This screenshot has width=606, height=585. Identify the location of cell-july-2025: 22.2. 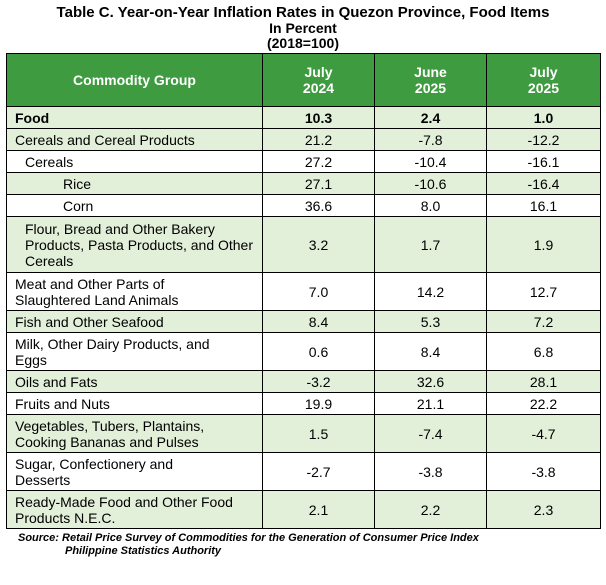
(543, 403).